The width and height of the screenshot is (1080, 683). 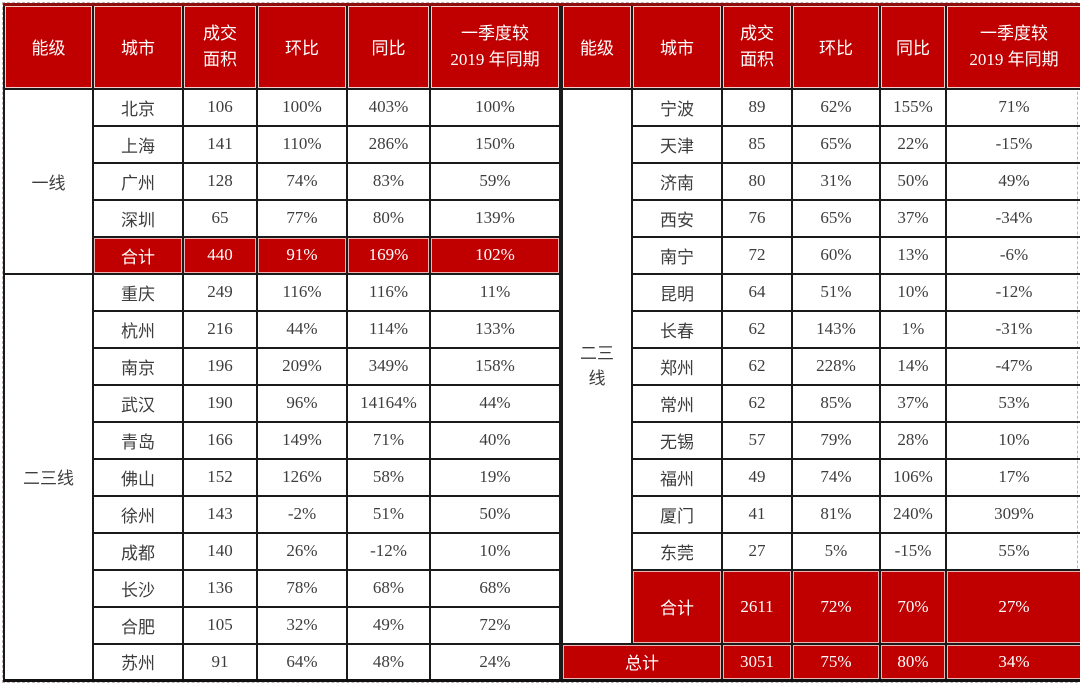 What do you see at coordinates (913, 255) in the screenshot?
I see `yoy-cell: 13%` at bounding box center [913, 255].